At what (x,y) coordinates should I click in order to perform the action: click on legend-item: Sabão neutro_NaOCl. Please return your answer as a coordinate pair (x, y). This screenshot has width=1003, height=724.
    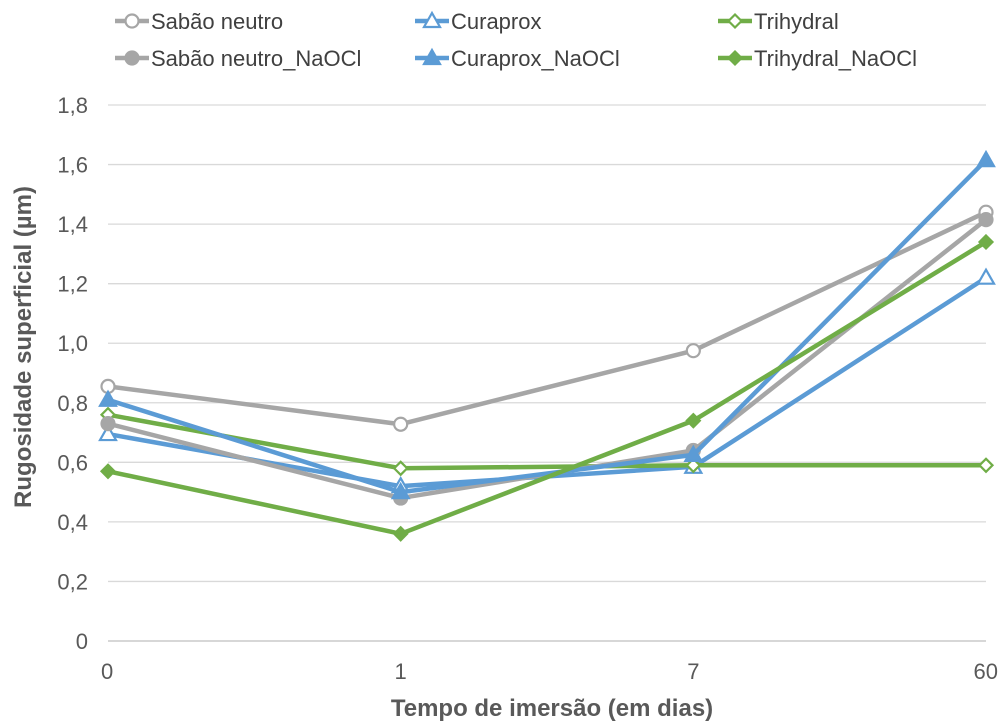
    Looking at the image, I should click on (238, 58).